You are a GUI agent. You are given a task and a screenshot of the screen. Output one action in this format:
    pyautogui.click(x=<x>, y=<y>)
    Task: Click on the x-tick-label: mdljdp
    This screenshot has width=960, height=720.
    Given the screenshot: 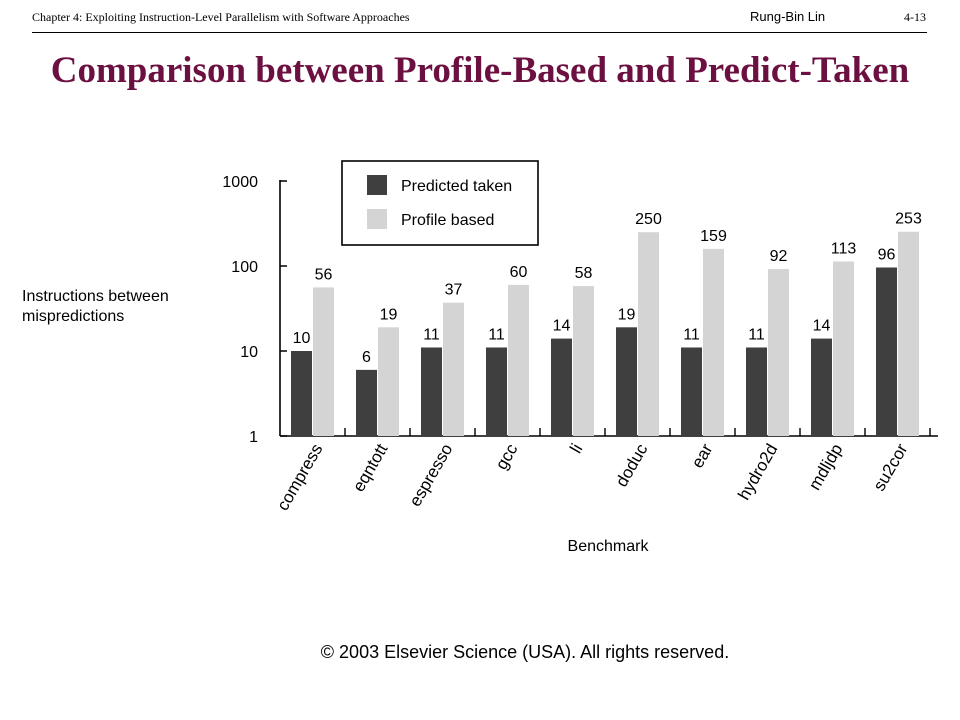 What is the action you would take?
    pyautogui.click(x=826, y=467)
    